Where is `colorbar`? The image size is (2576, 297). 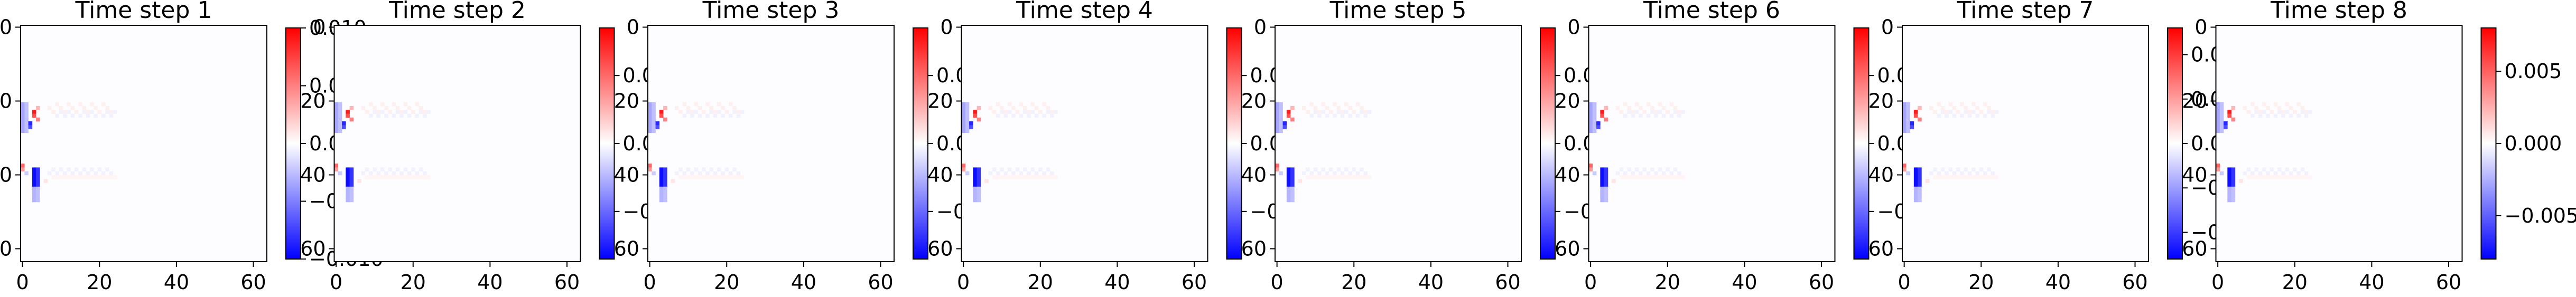
colorbar is located at coordinates (607, 143).